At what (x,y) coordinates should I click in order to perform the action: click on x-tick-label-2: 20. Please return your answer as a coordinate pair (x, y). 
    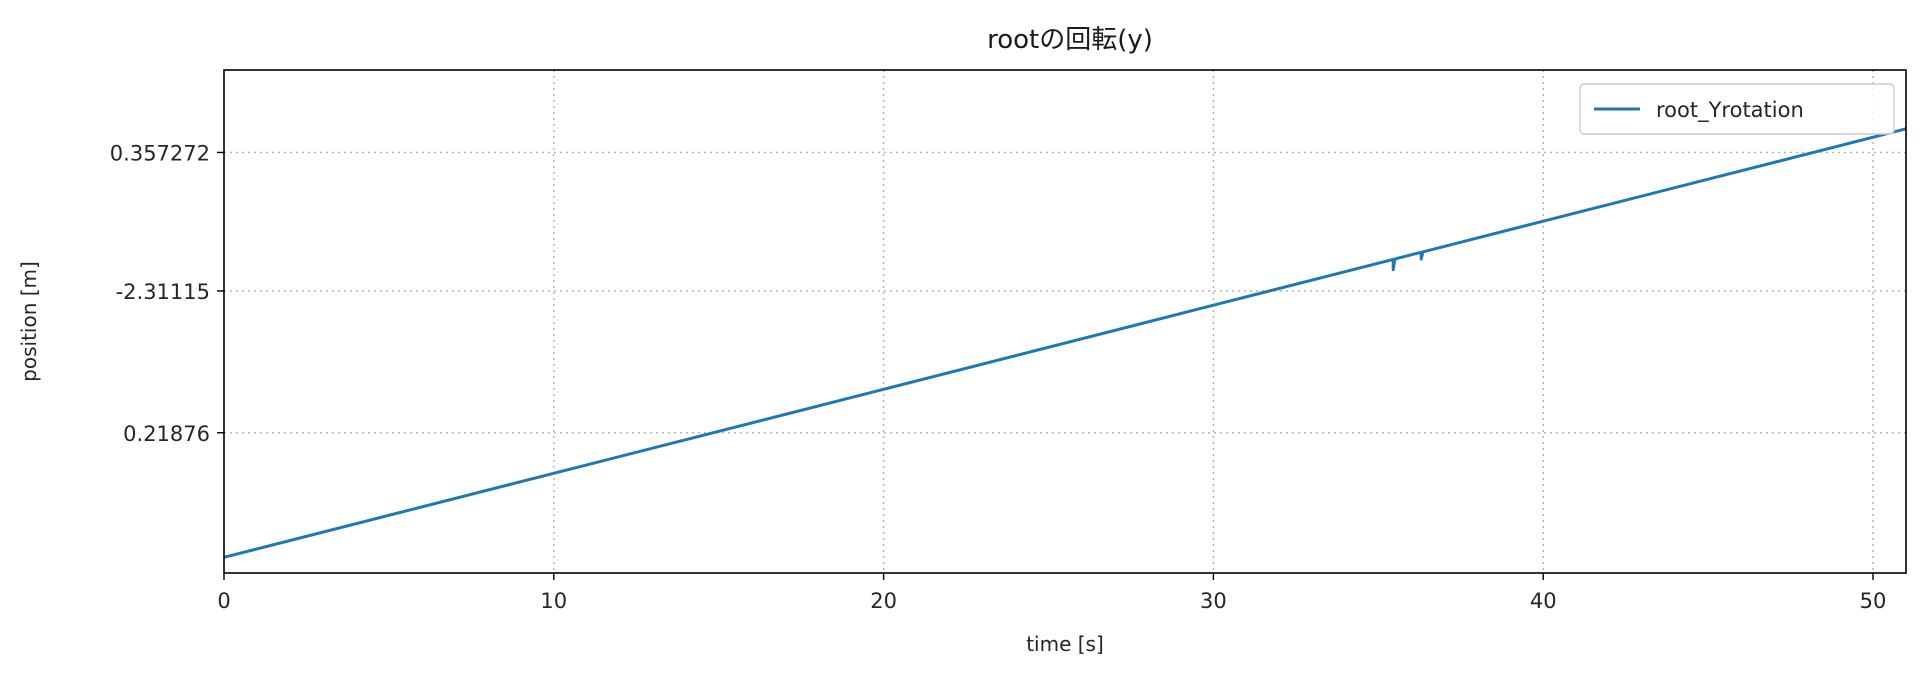
    Looking at the image, I should click on (883, 601).